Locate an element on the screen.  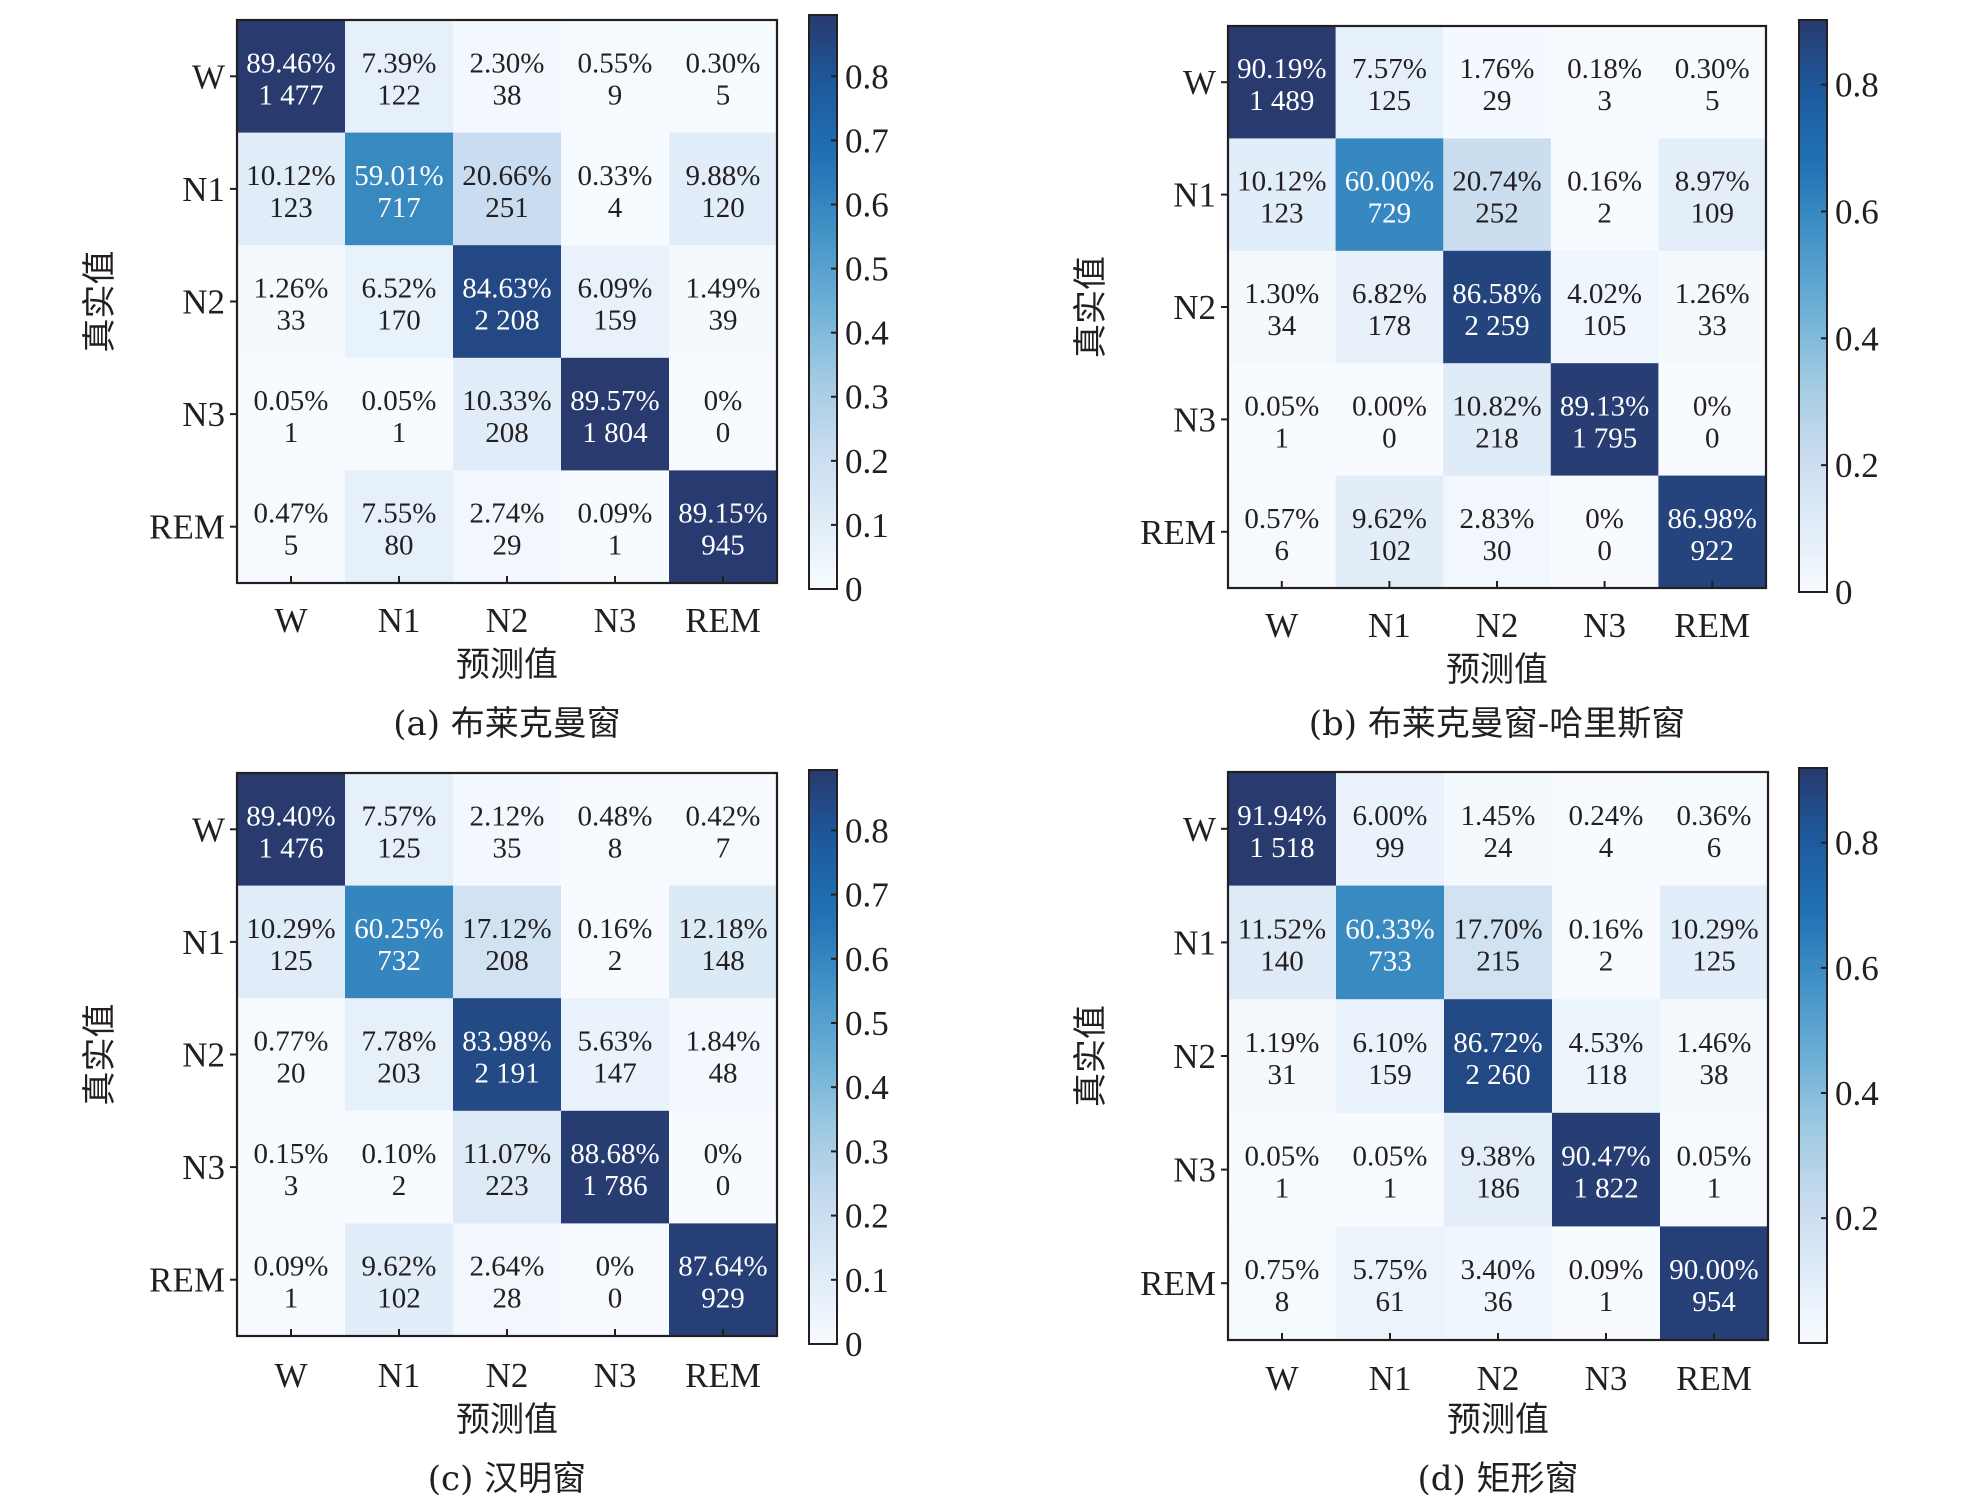
cell-count-label: 159 is located at coordinates (1390, 1075).